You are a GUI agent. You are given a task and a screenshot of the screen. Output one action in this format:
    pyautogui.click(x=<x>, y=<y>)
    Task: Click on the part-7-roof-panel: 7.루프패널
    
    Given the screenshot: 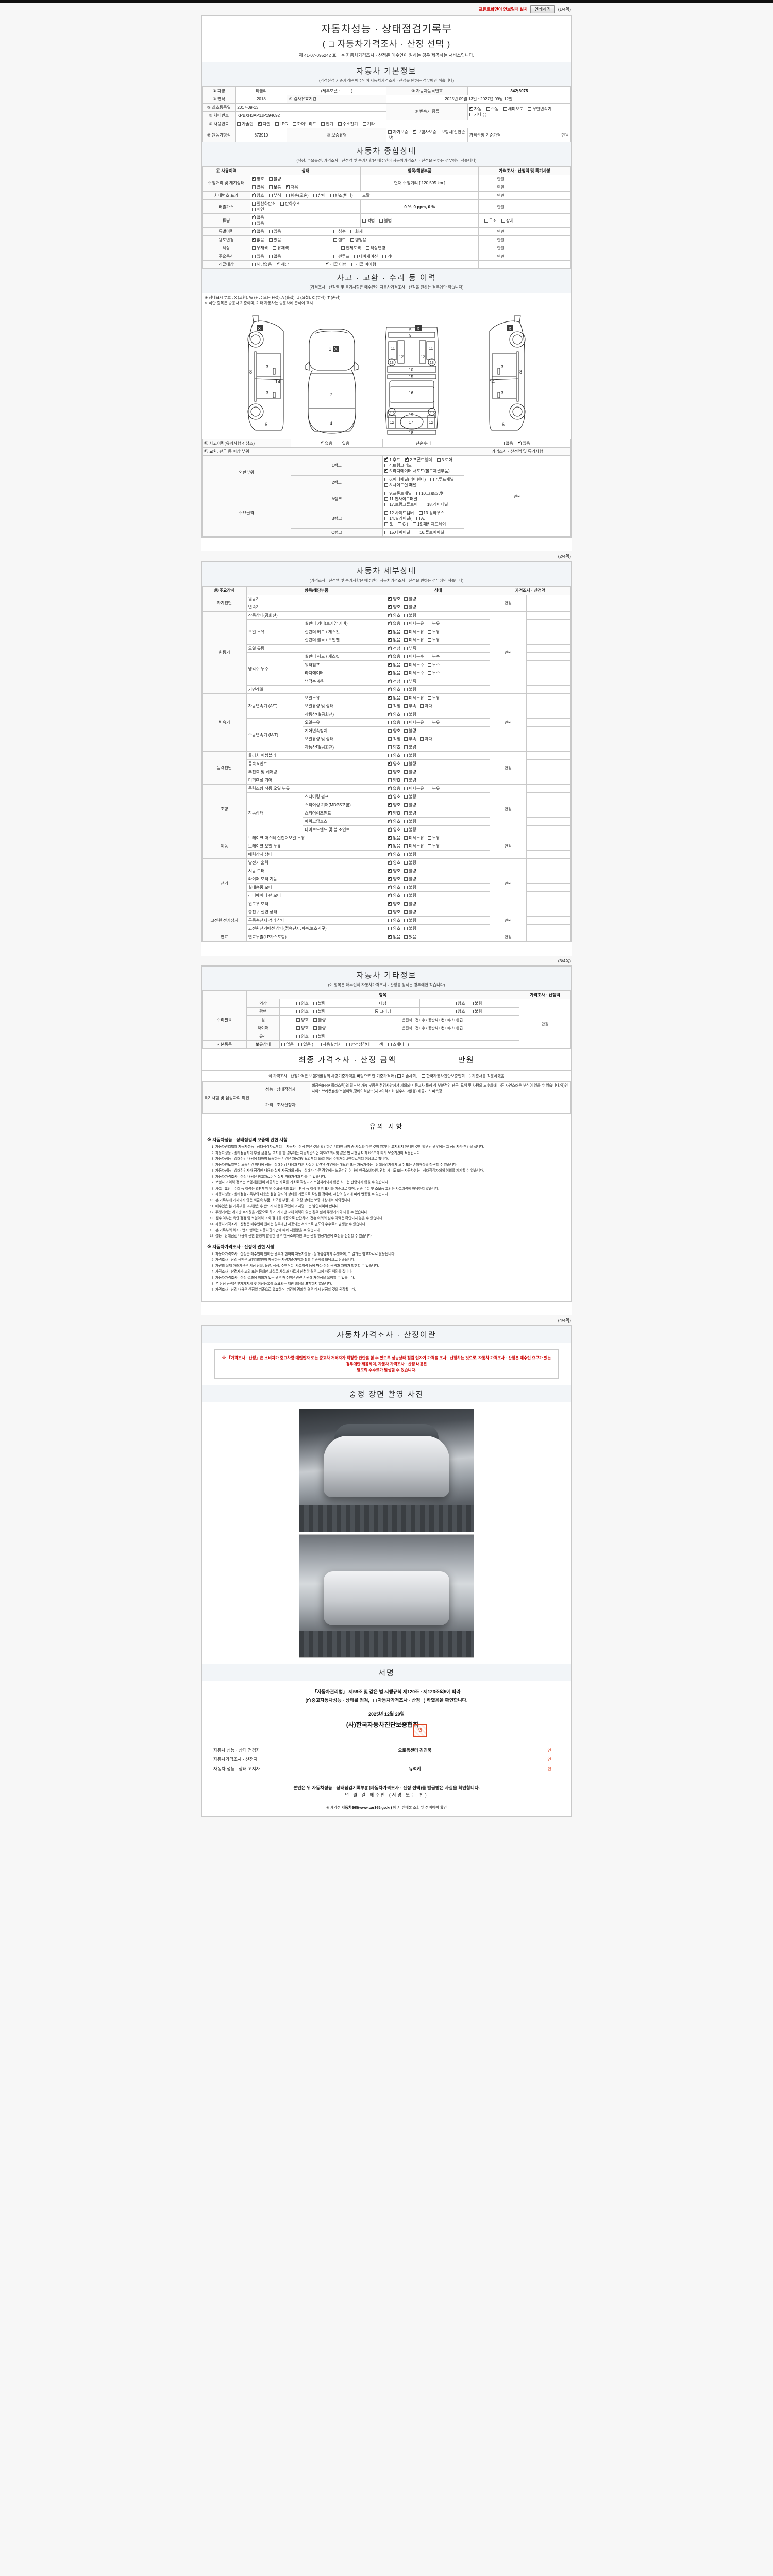 What is the action you would take?
    pyautogui.click(x=442, y=479)
    